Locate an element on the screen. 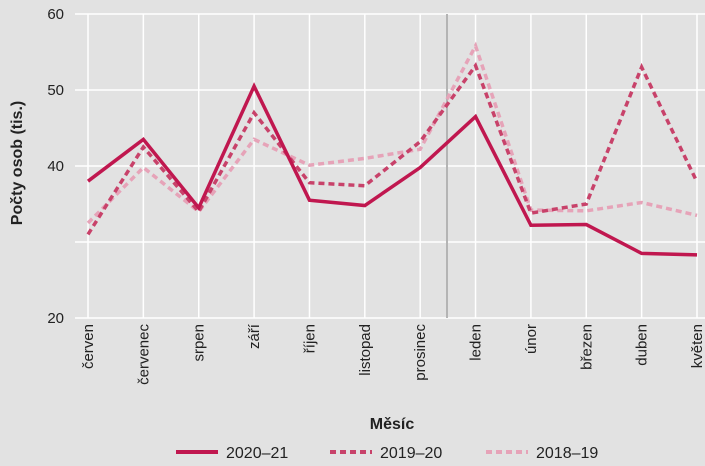 The width and height of the screenshot is (705, 466). y-tick-label-60: 60 is located at coordinates (55, 14).